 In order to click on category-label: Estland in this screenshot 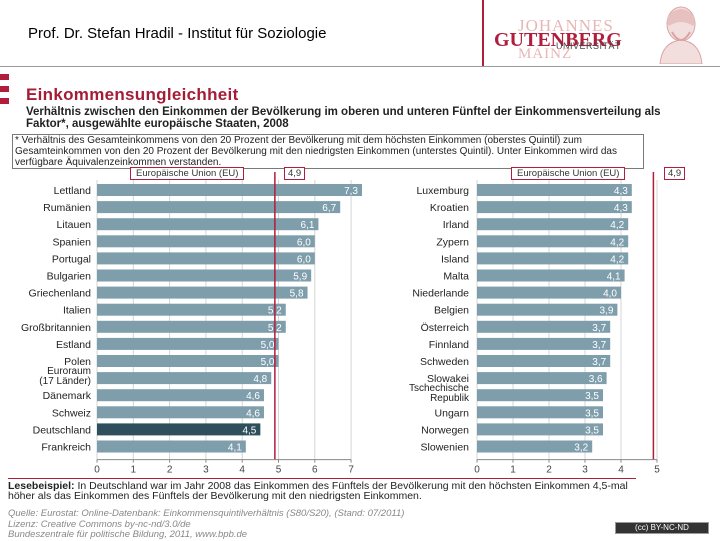, I will do `click(73, 345)`.